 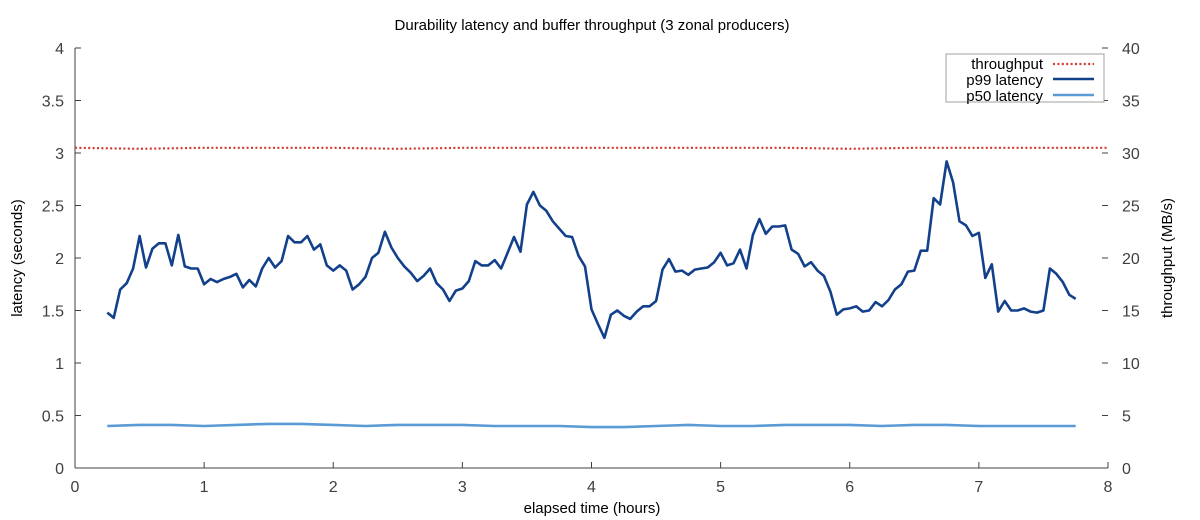 I want to click on x-tick-label: 6, so click(x=849, y=487).